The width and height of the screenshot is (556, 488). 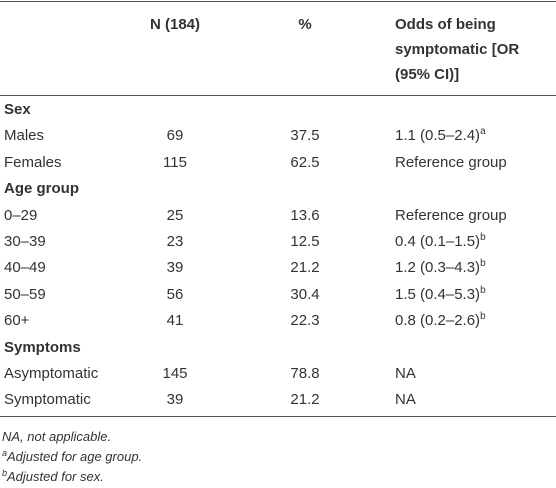 What do you see at coordinates (305, 373) in the screenshot?
I see `percent-cell: 78.8` at bounding box center [305, 373].